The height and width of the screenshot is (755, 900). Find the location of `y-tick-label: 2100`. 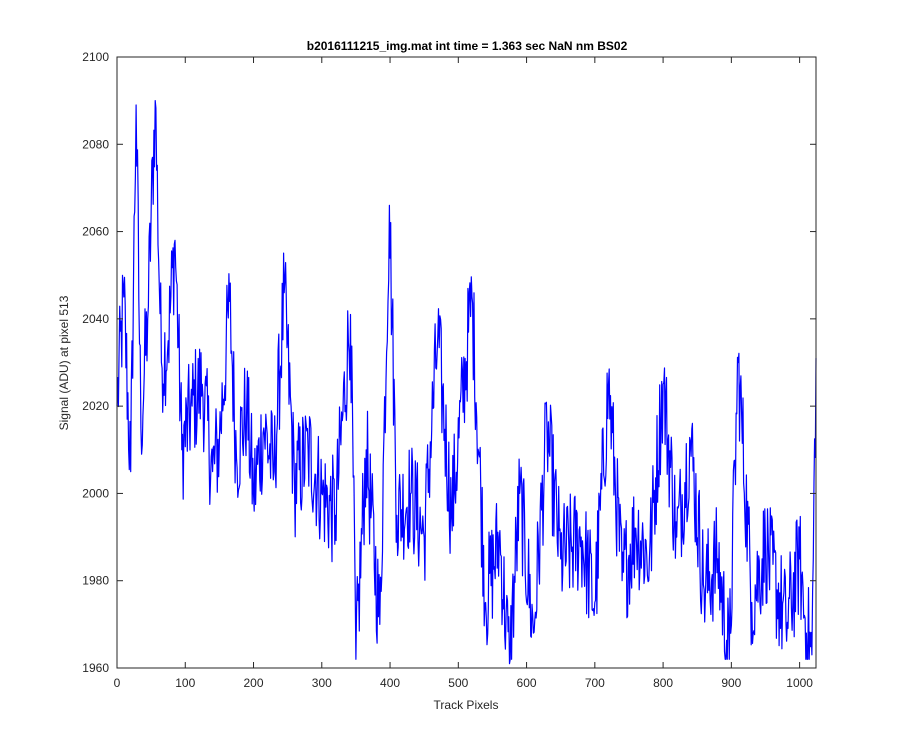

y-tick-label: 2100 is located at coordinates (95, 57).